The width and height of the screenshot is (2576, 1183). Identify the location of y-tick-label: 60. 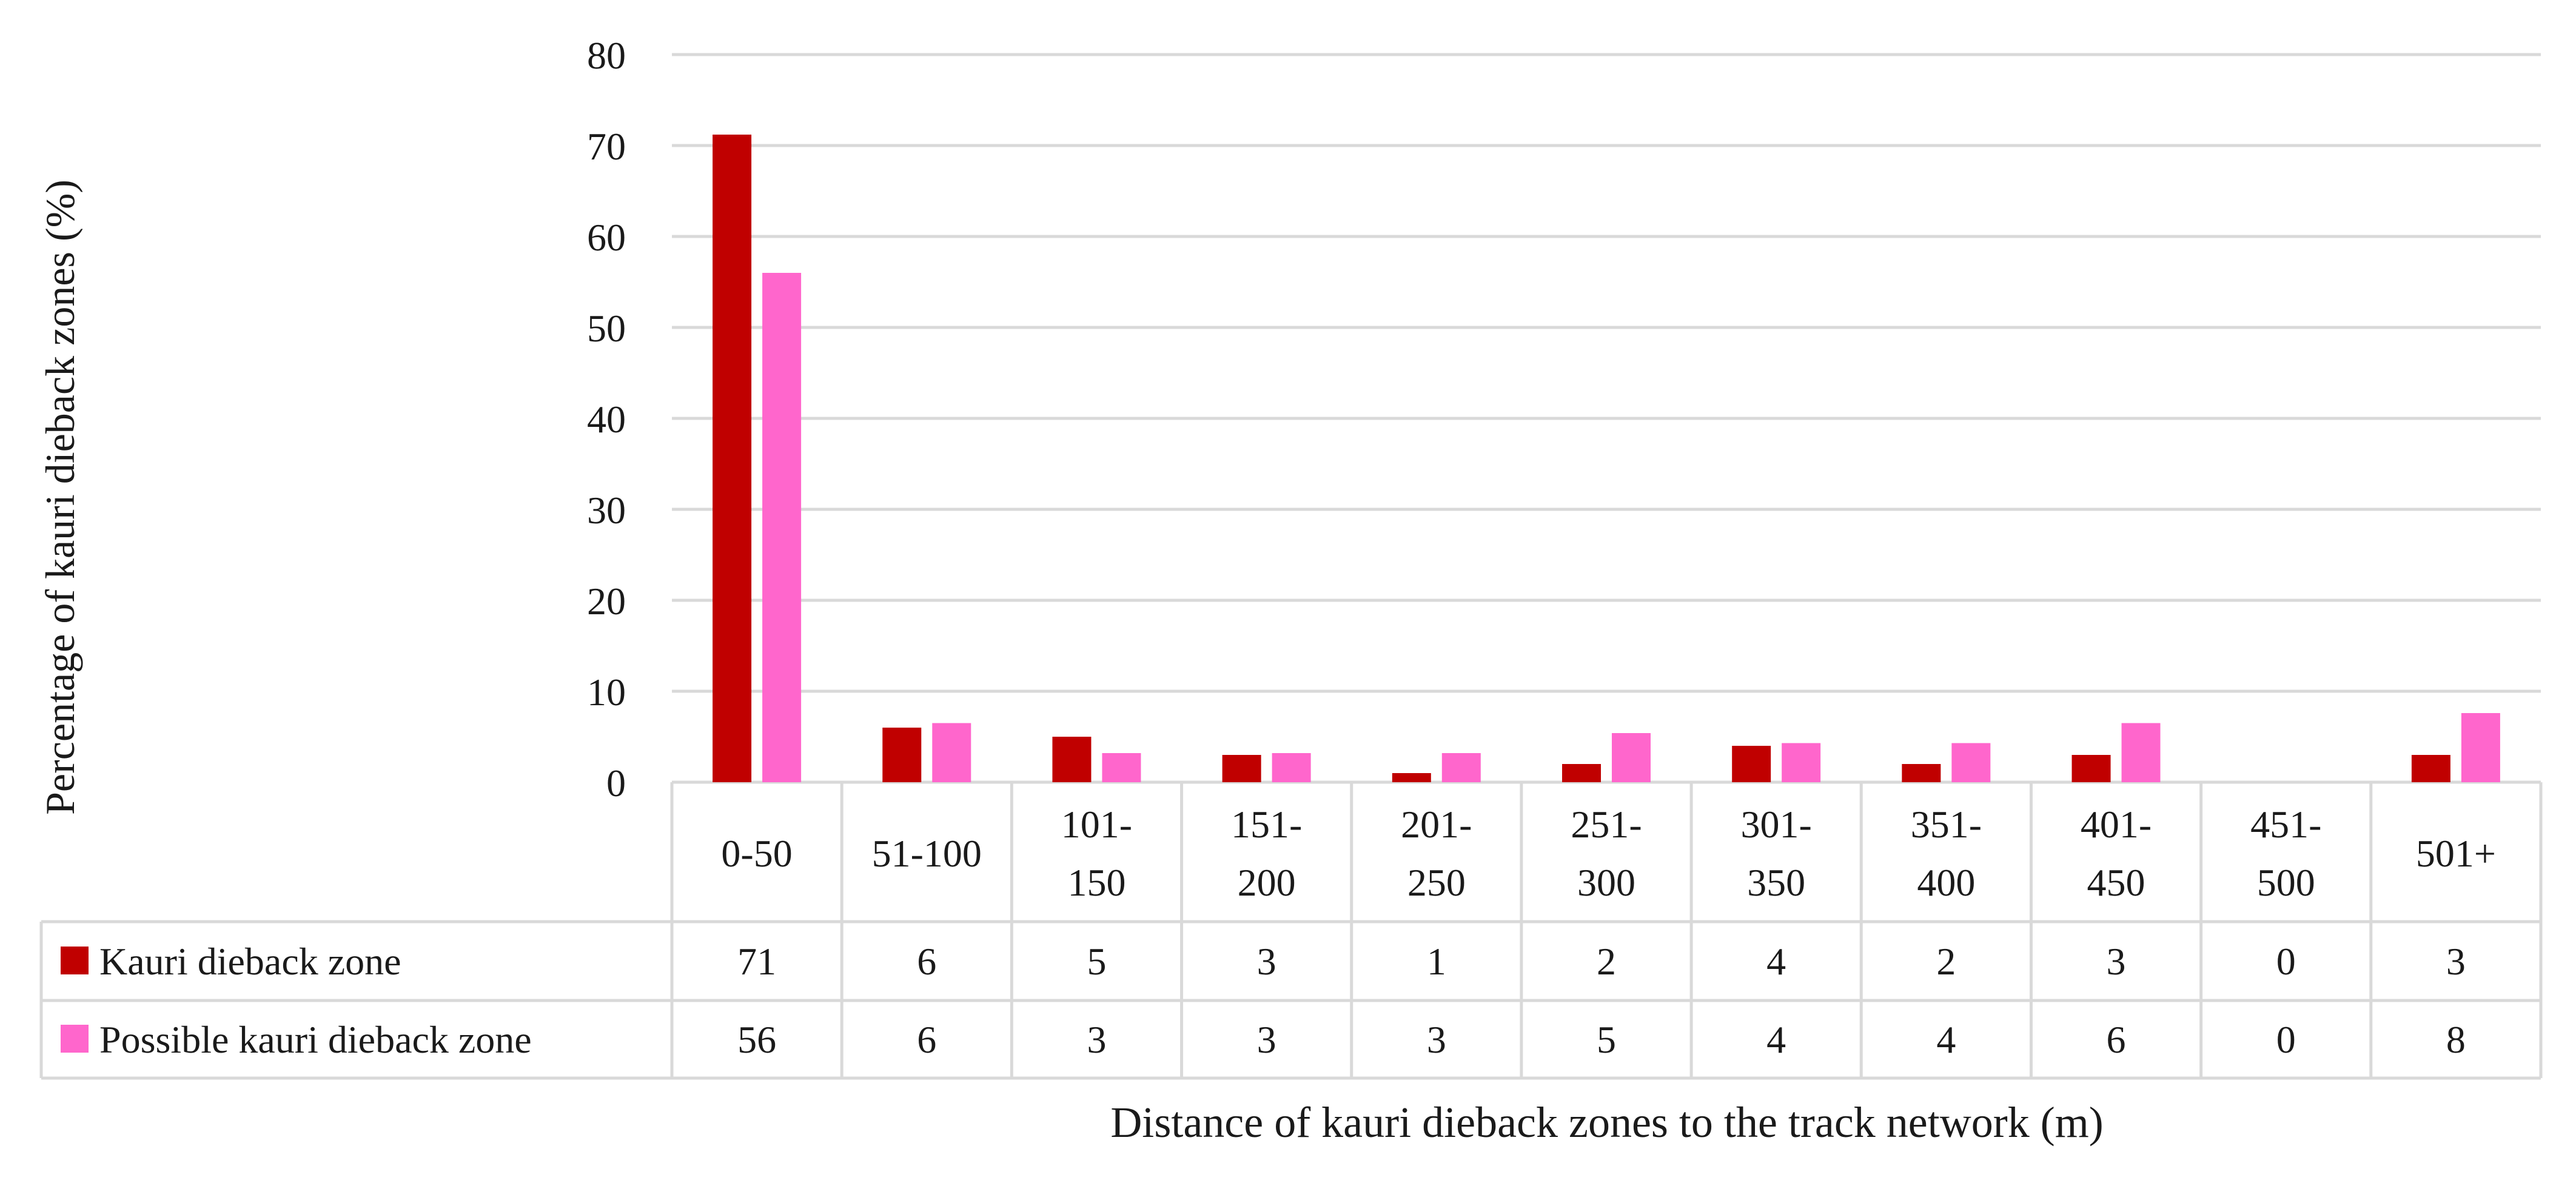
(606, 237).